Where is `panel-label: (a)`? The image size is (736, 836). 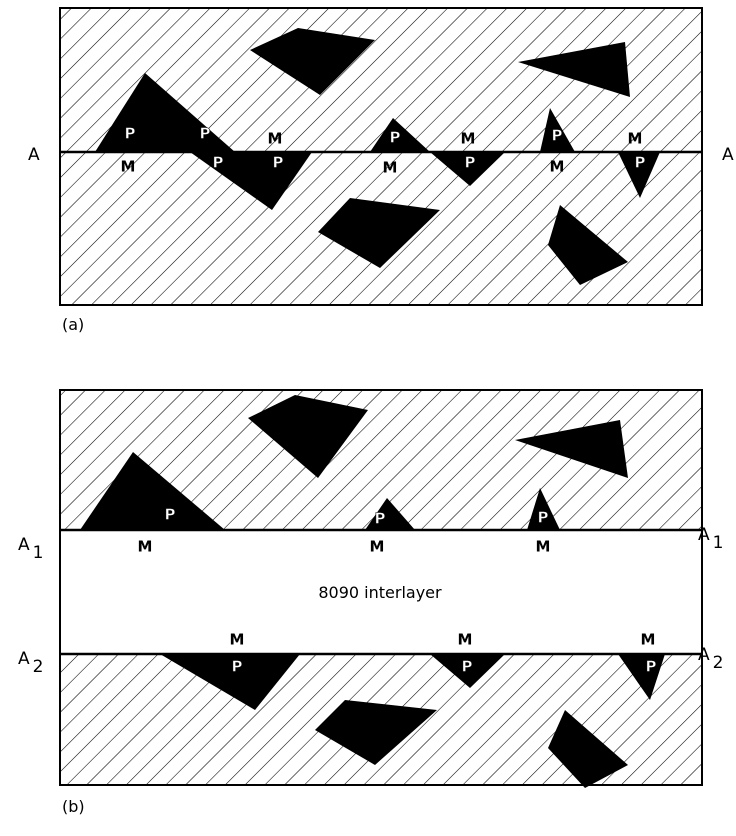
panel-label: (a) is located at coordinates (73, 324).